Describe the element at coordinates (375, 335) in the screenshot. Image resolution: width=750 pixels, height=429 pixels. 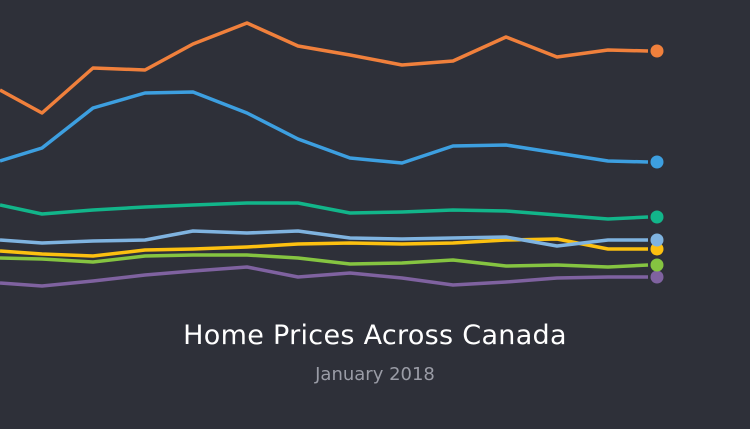
I see `chart-title: Home Prices Across Canada` at that location.